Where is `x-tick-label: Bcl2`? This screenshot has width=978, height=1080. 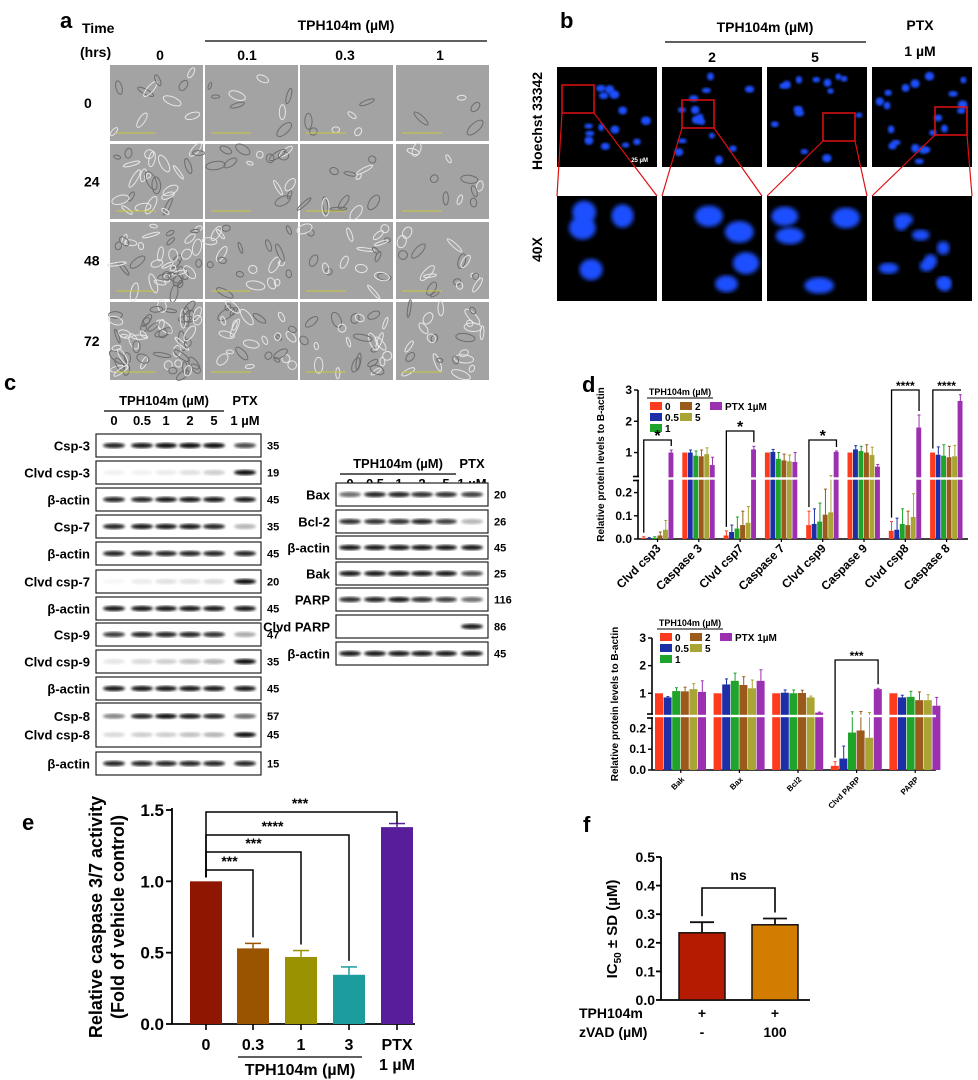
x-tick-label: Bcl2 is located at coordinates (794, 784).